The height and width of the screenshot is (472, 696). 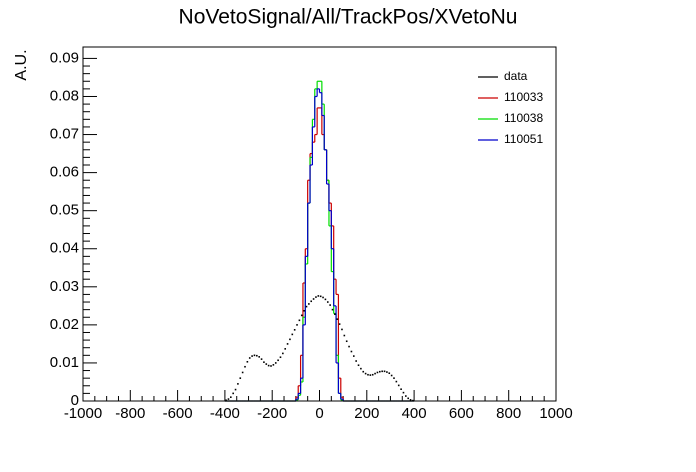 I want to click on x-tick-label: -200, so click(x=272, y=413).